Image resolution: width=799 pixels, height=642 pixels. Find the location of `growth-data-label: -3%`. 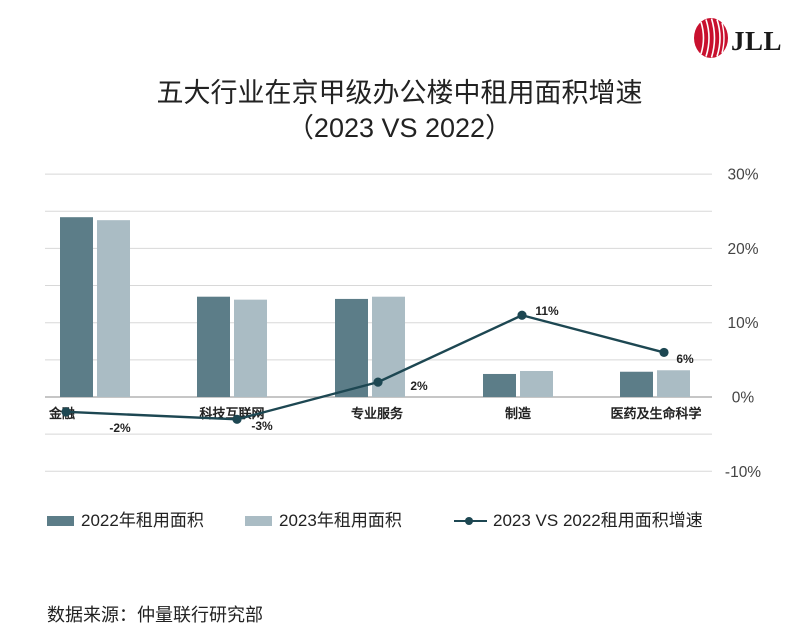

growth-data-label: -3% is located at coordinates (262, 426).